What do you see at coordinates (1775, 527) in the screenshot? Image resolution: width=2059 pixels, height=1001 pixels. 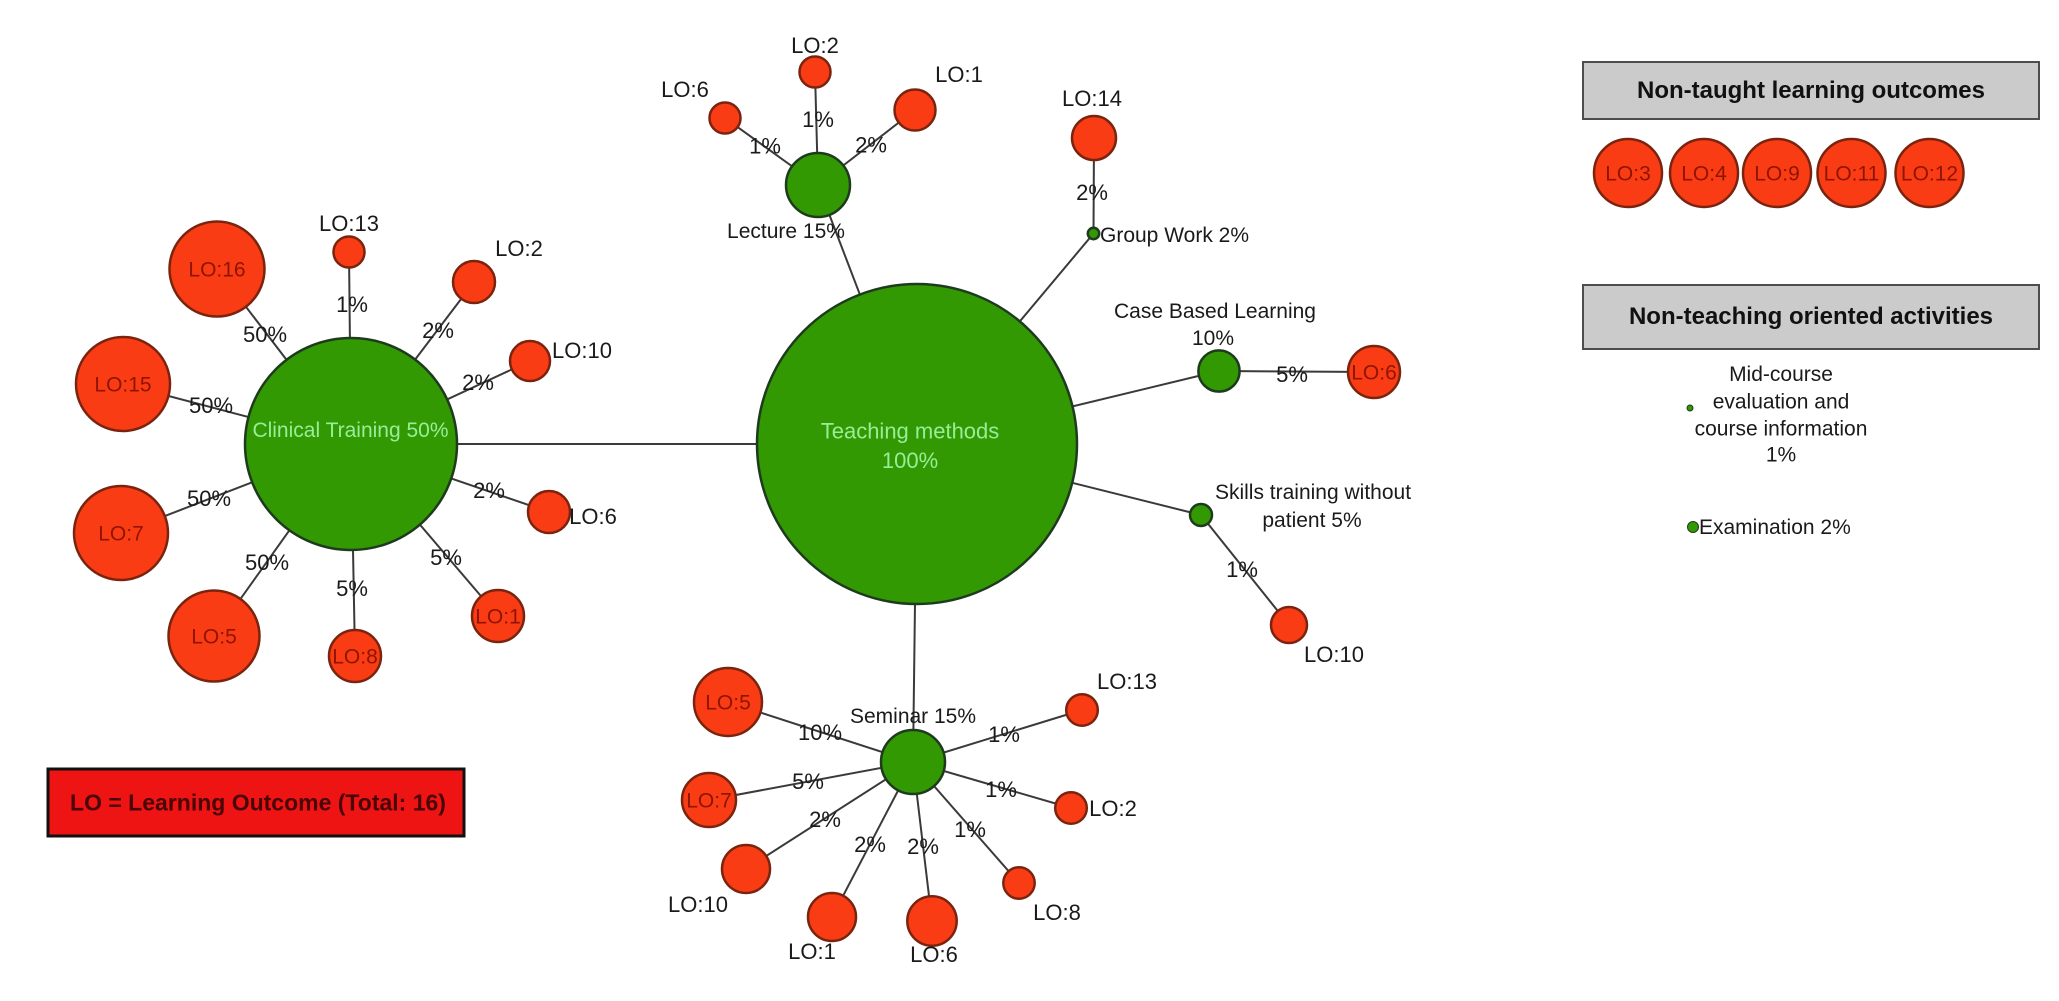 I see `svg-text: Examination 2%` at bounding box center [1775, 527].